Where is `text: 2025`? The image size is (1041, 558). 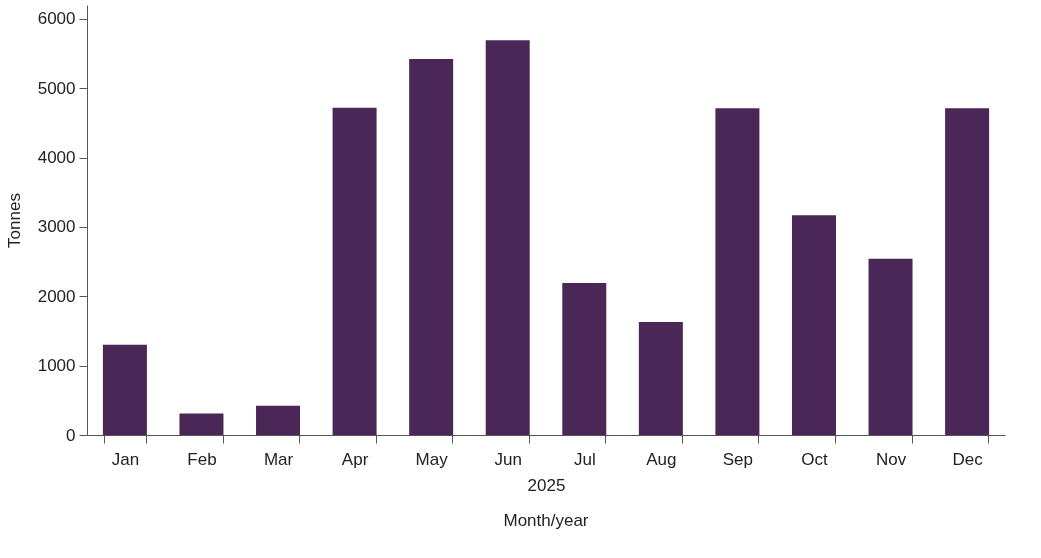
text: 2025 is located at coordinates (546, 485).